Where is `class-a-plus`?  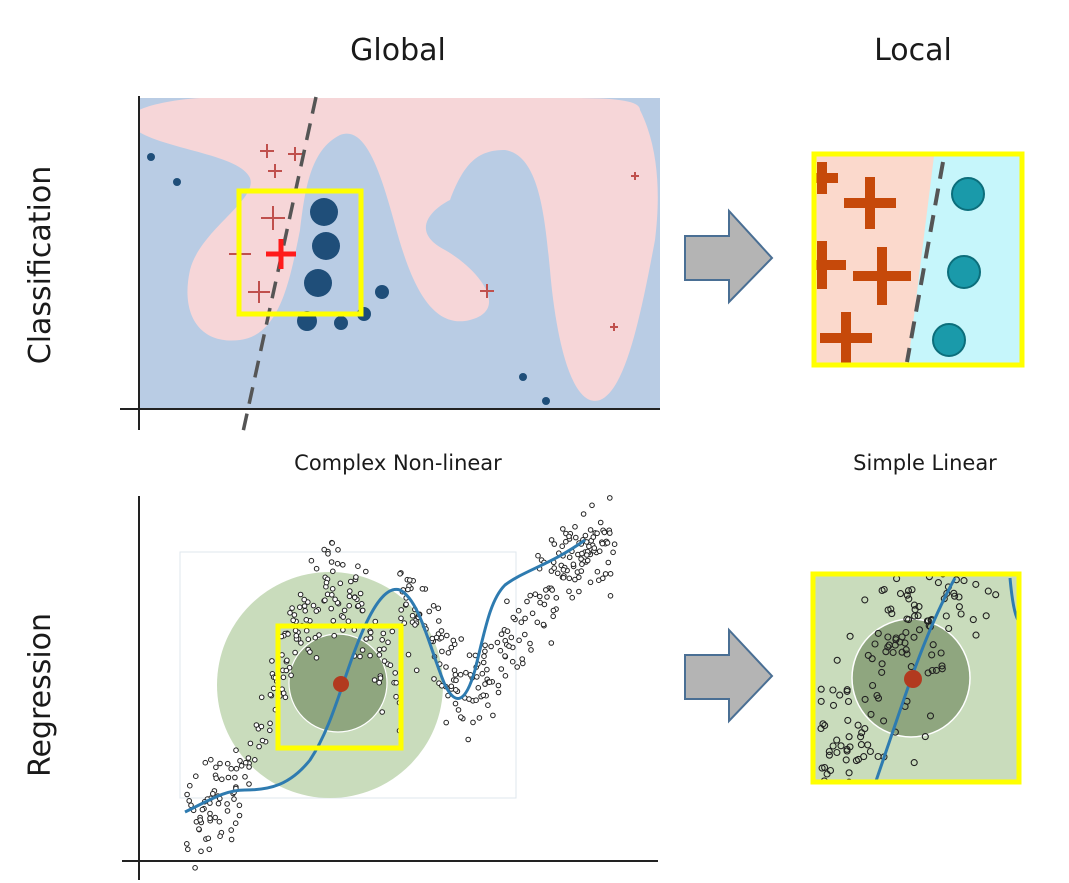 class-a-plus is located at coordinates (295, 154).